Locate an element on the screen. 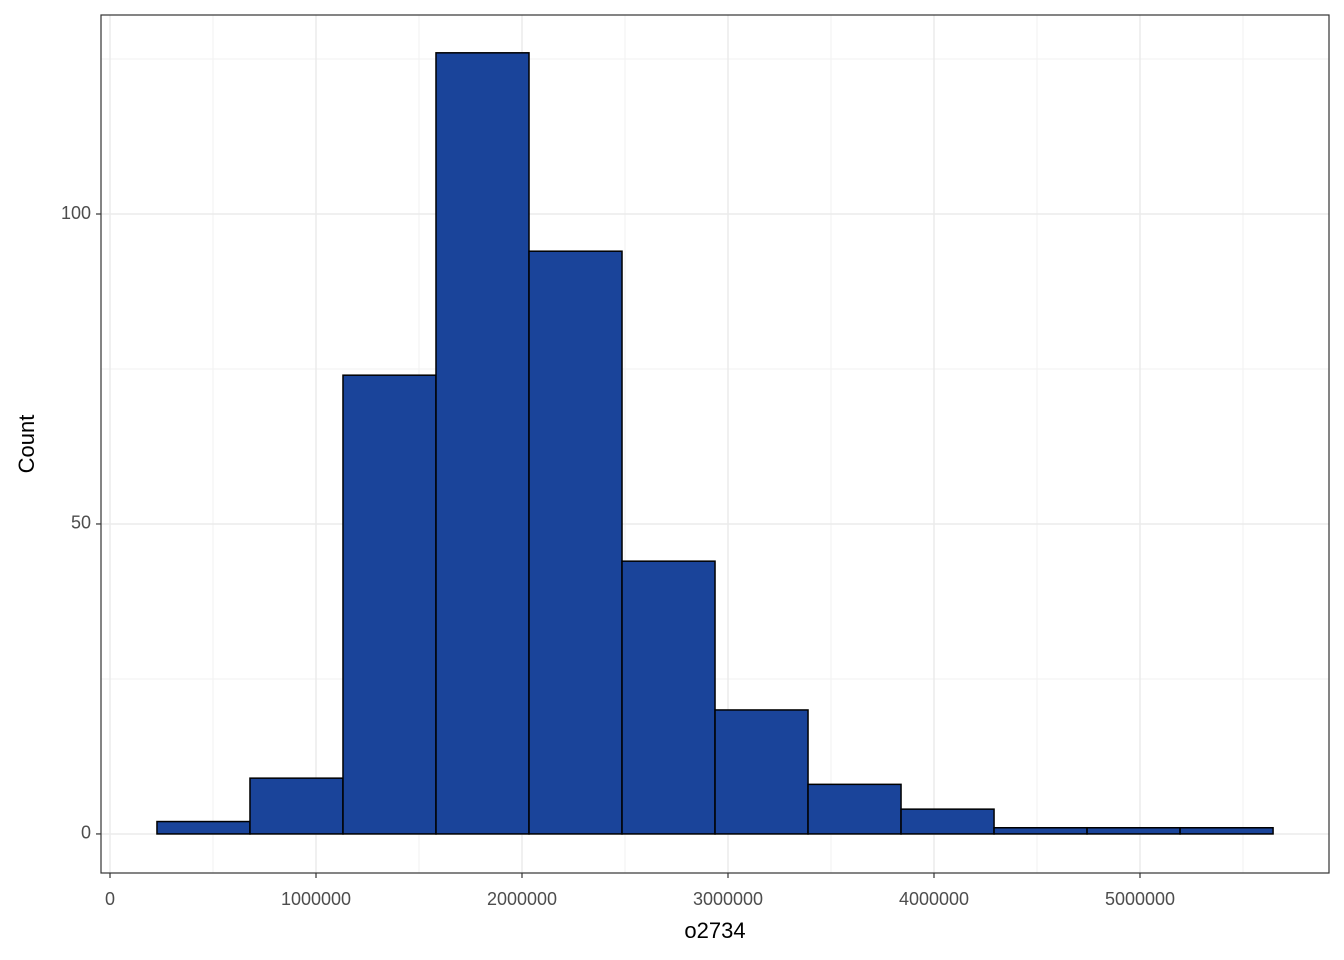 This screenshot has width=1344, height=960. y-tick-label: 100 is located at coordinates (76, 213).